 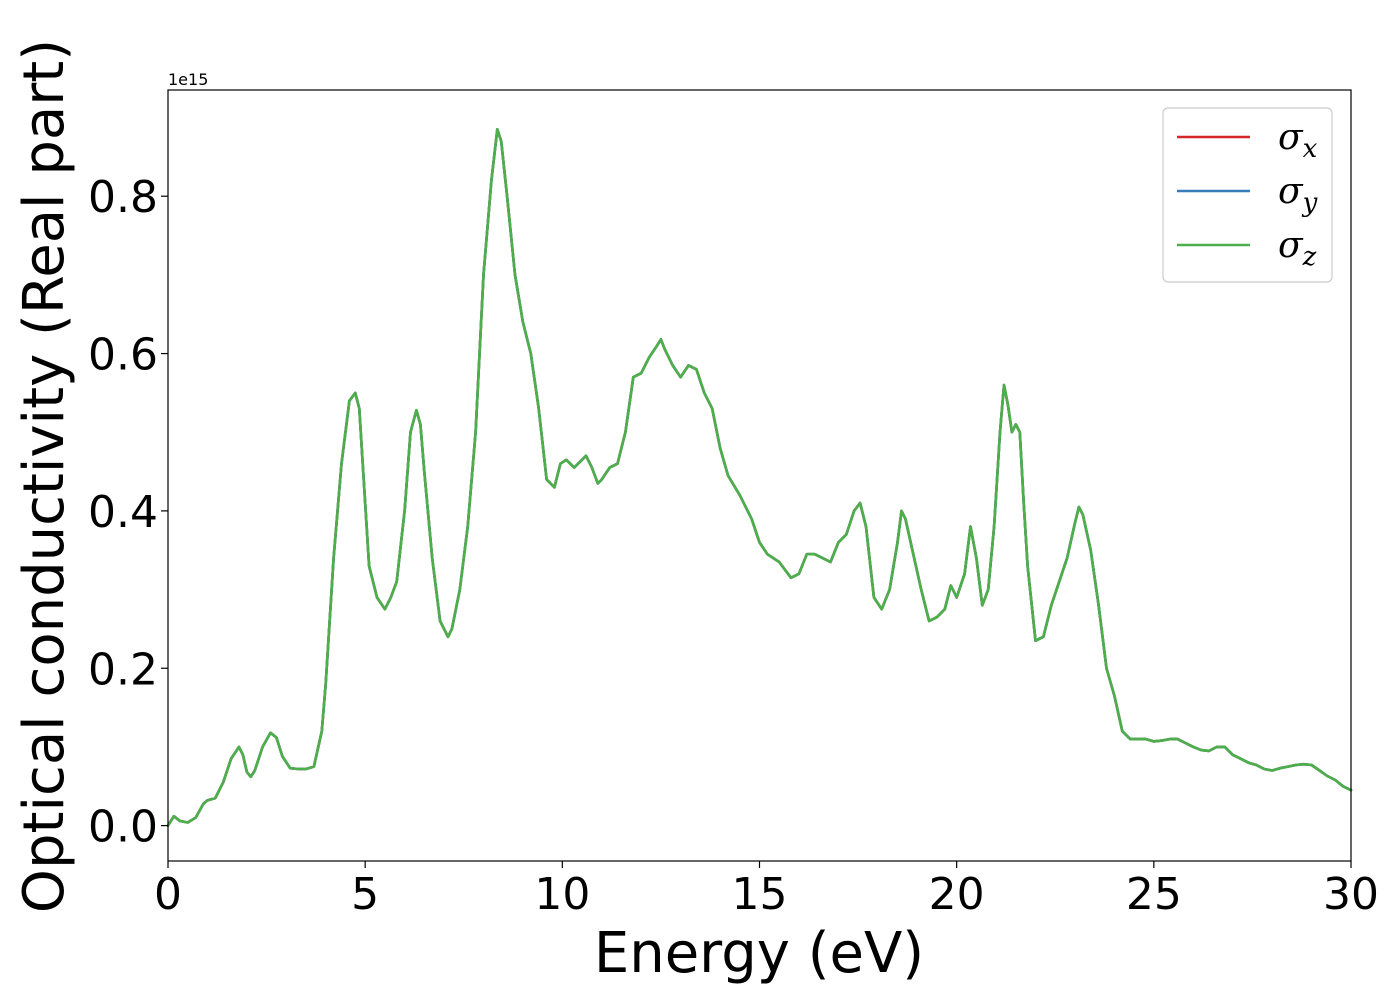 I want to click on legend-label-x: σx, so click(x=1298, y=140).